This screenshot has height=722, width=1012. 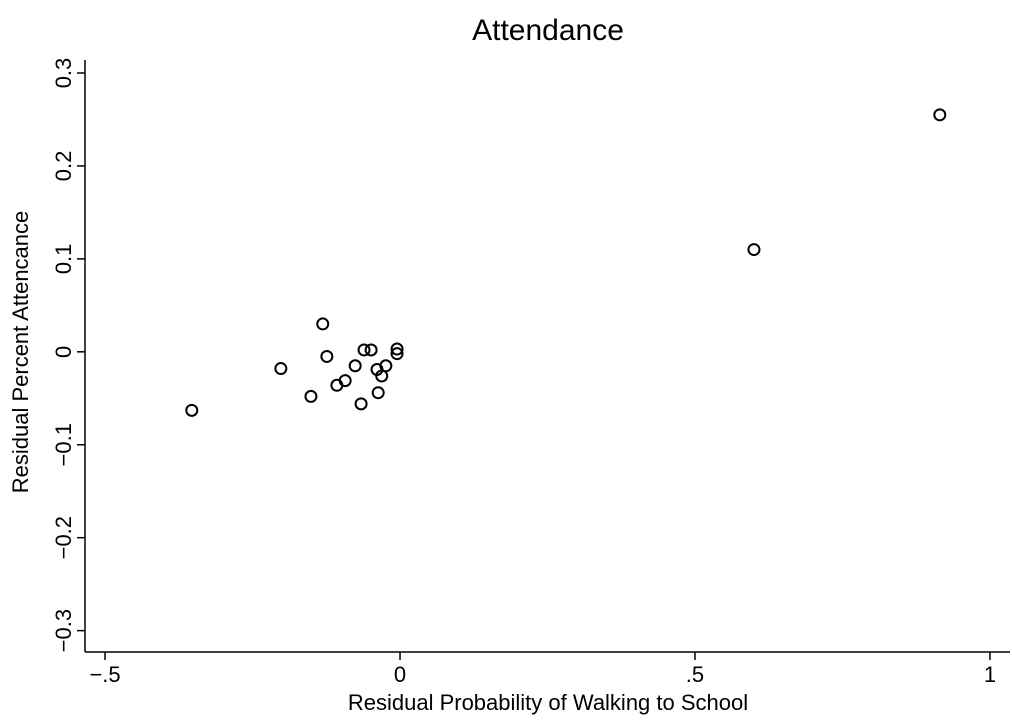 I want to click on y-tick-label: 0.1, so click(x=63, y=259).